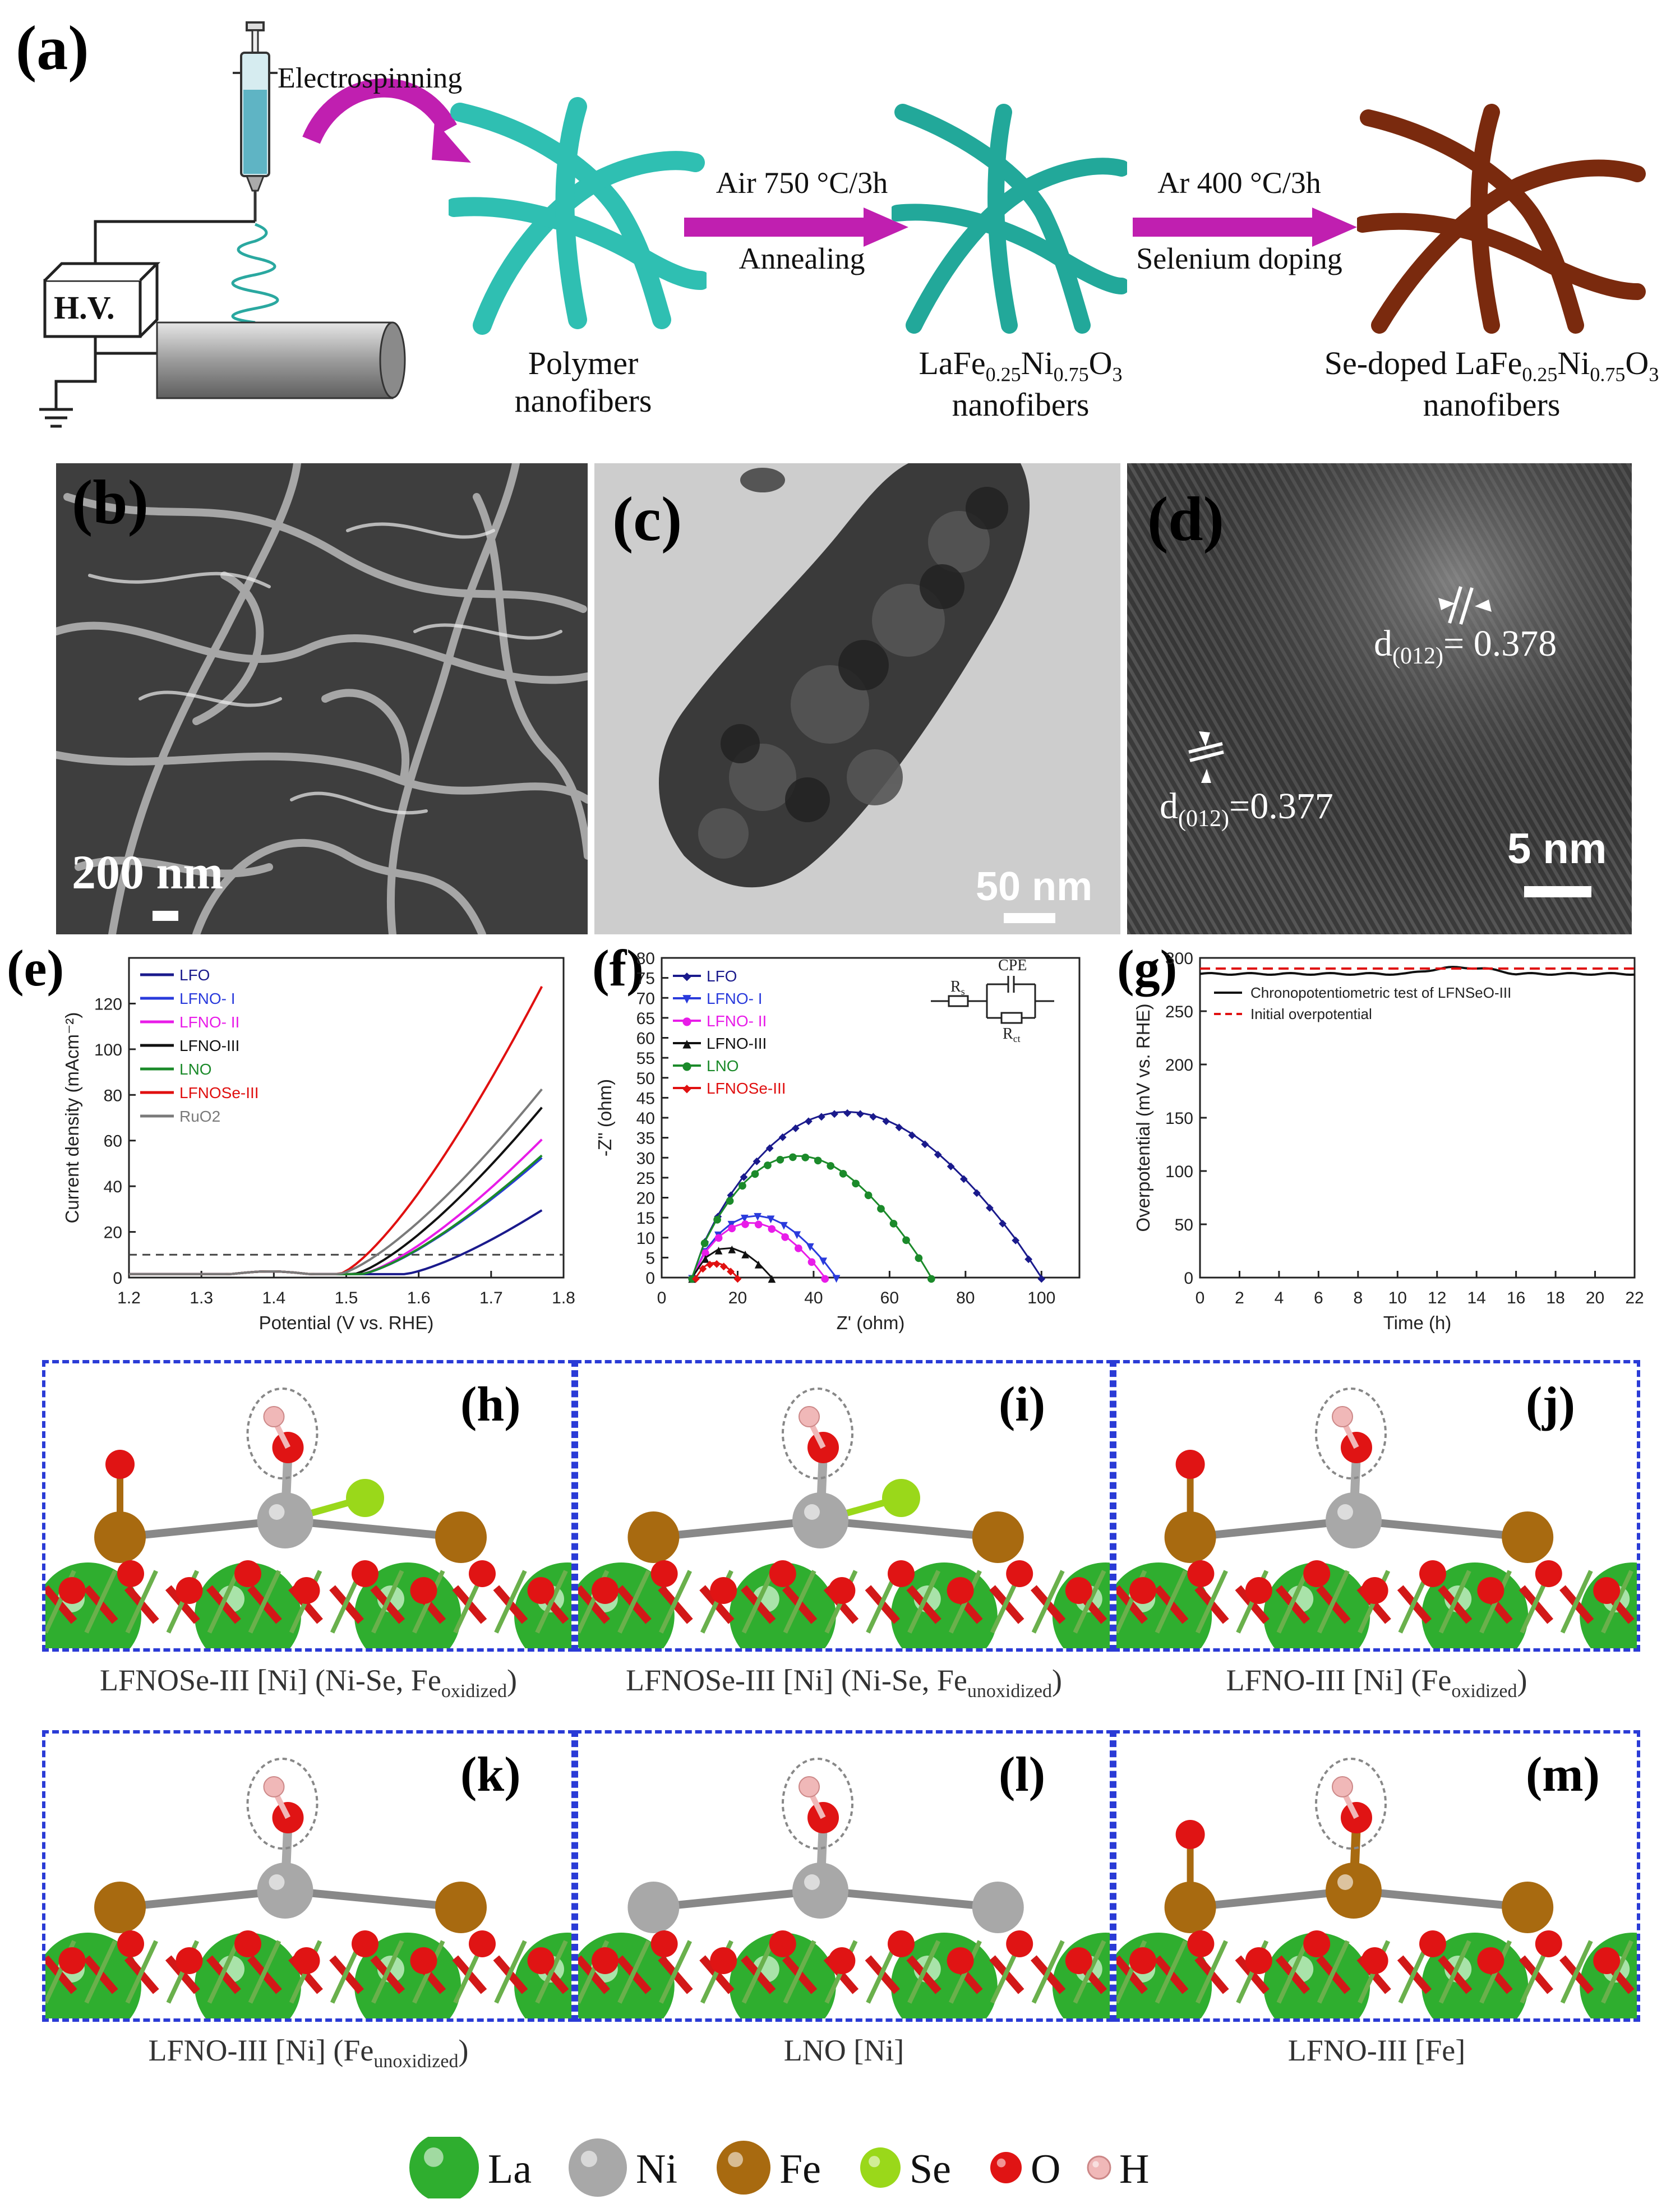 The width and height of the screenshot is (1680, 2208). I want to click on lsv-xtick-label: 1.2, so click(129, 1298).